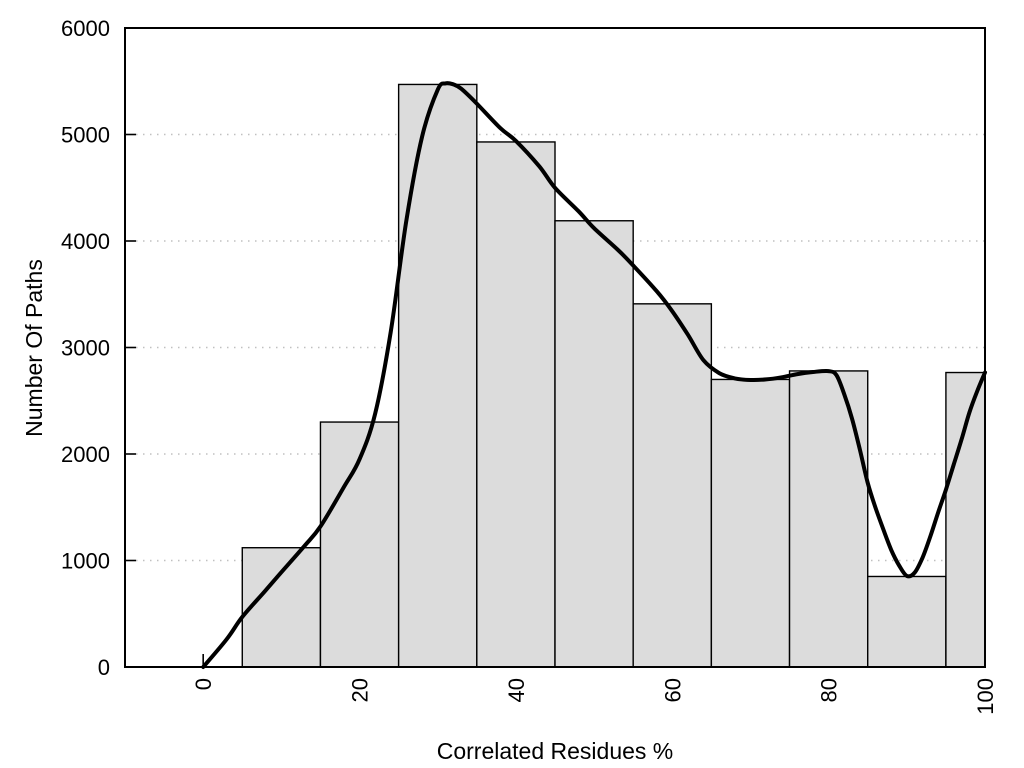  What do you see at coordinates (85, 135) in the screenshot?
I see `y-tick-label: 5000` at bounding box center [85, 135].